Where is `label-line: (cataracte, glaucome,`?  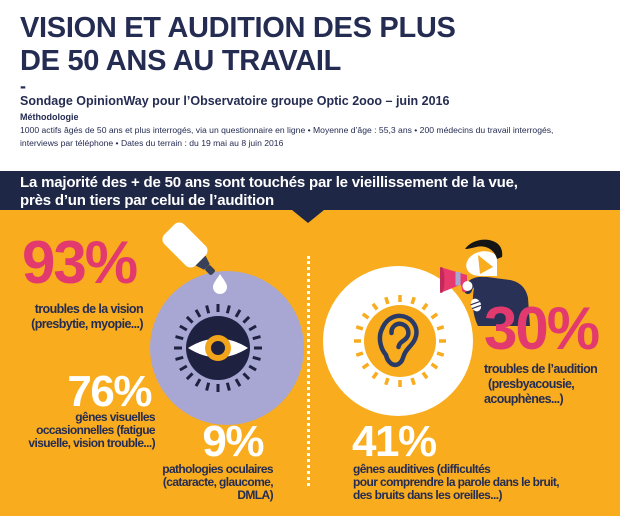 label-line: (cataracte, glaucome, is located at coordinates (218, 482).